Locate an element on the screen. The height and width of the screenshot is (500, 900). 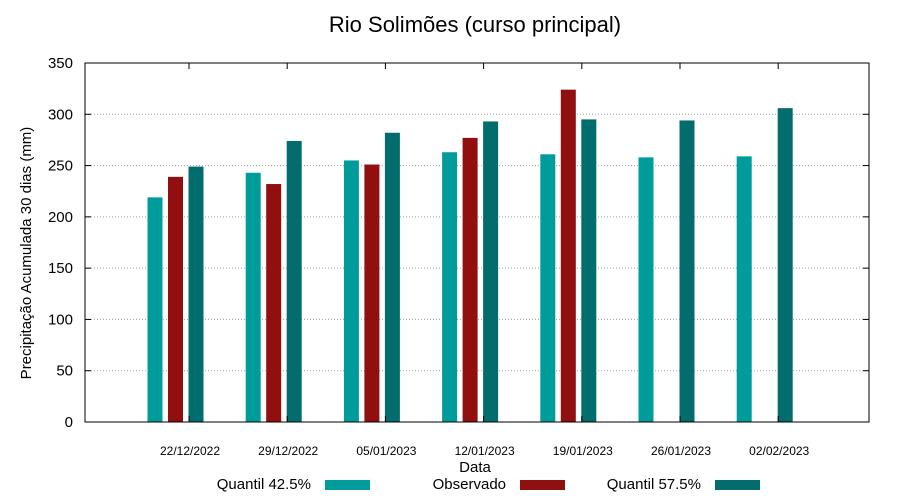
legend-label: Quantil 57.5% is located at coordinates (654, 484).